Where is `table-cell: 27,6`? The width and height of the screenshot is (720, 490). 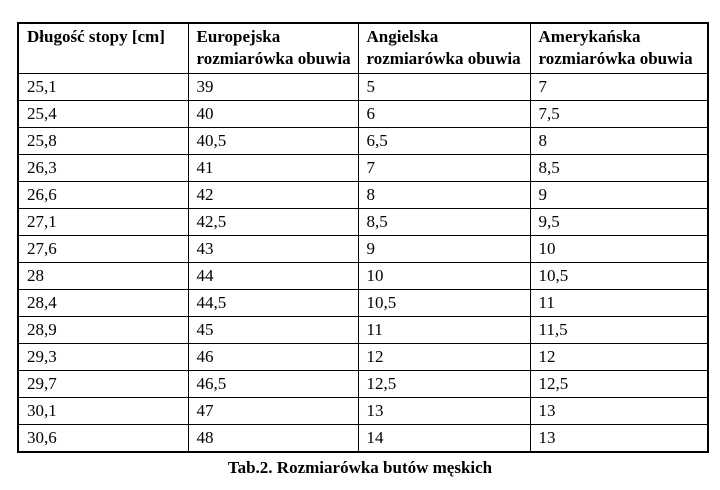
table-cell: 27,6 is located at coordinates (103, 248).